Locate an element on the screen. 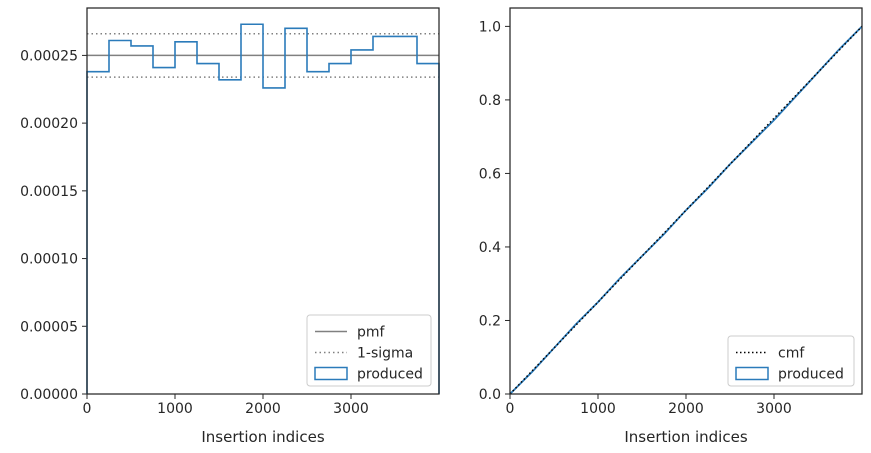 Image resolution: width=871 pixels, height=453 pixels. legend: pmf 1-sigma produced is located at coordinates (369, 350).